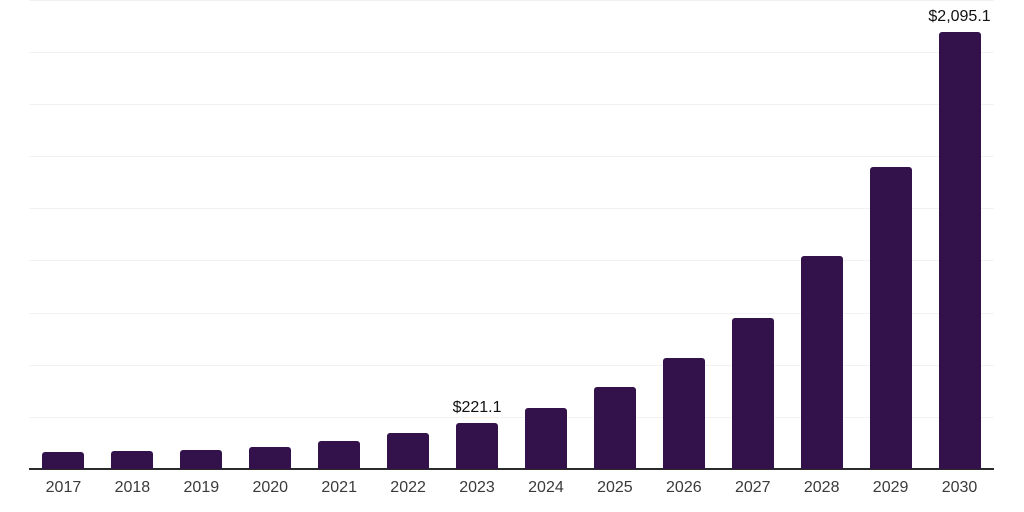  I want to click on bar-2018, so click(132, 459).